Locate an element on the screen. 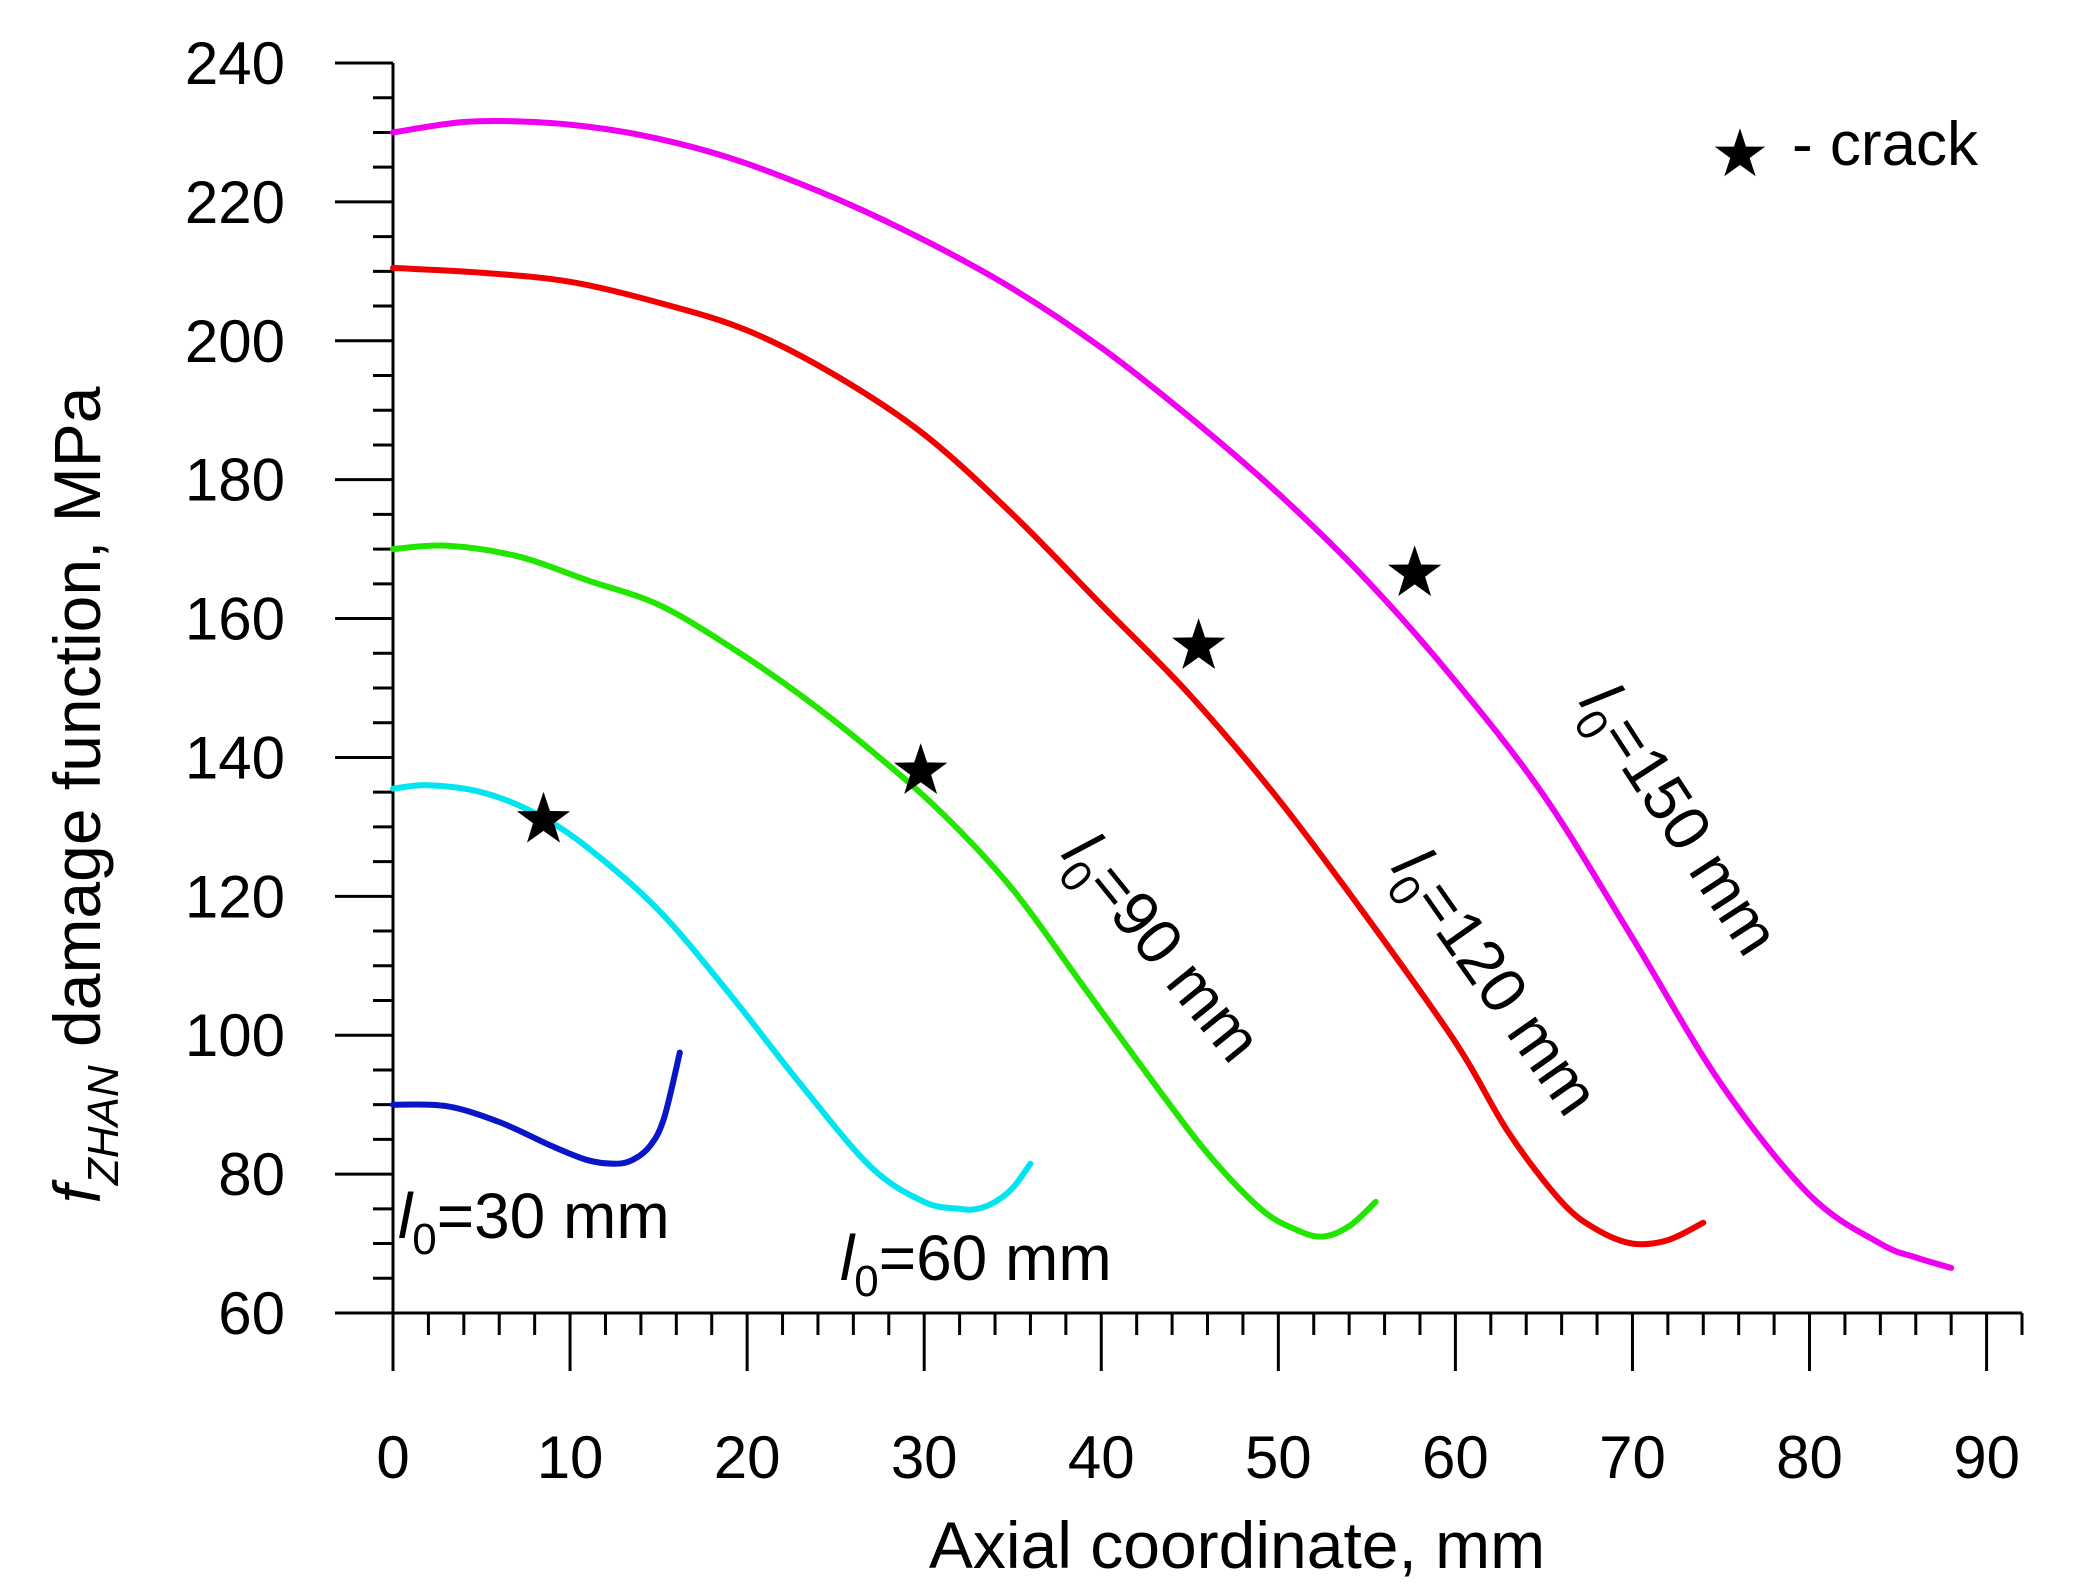 The image size is (2086, 1591). x-tick-label: 80 is located at coordinates (1809, 1457).